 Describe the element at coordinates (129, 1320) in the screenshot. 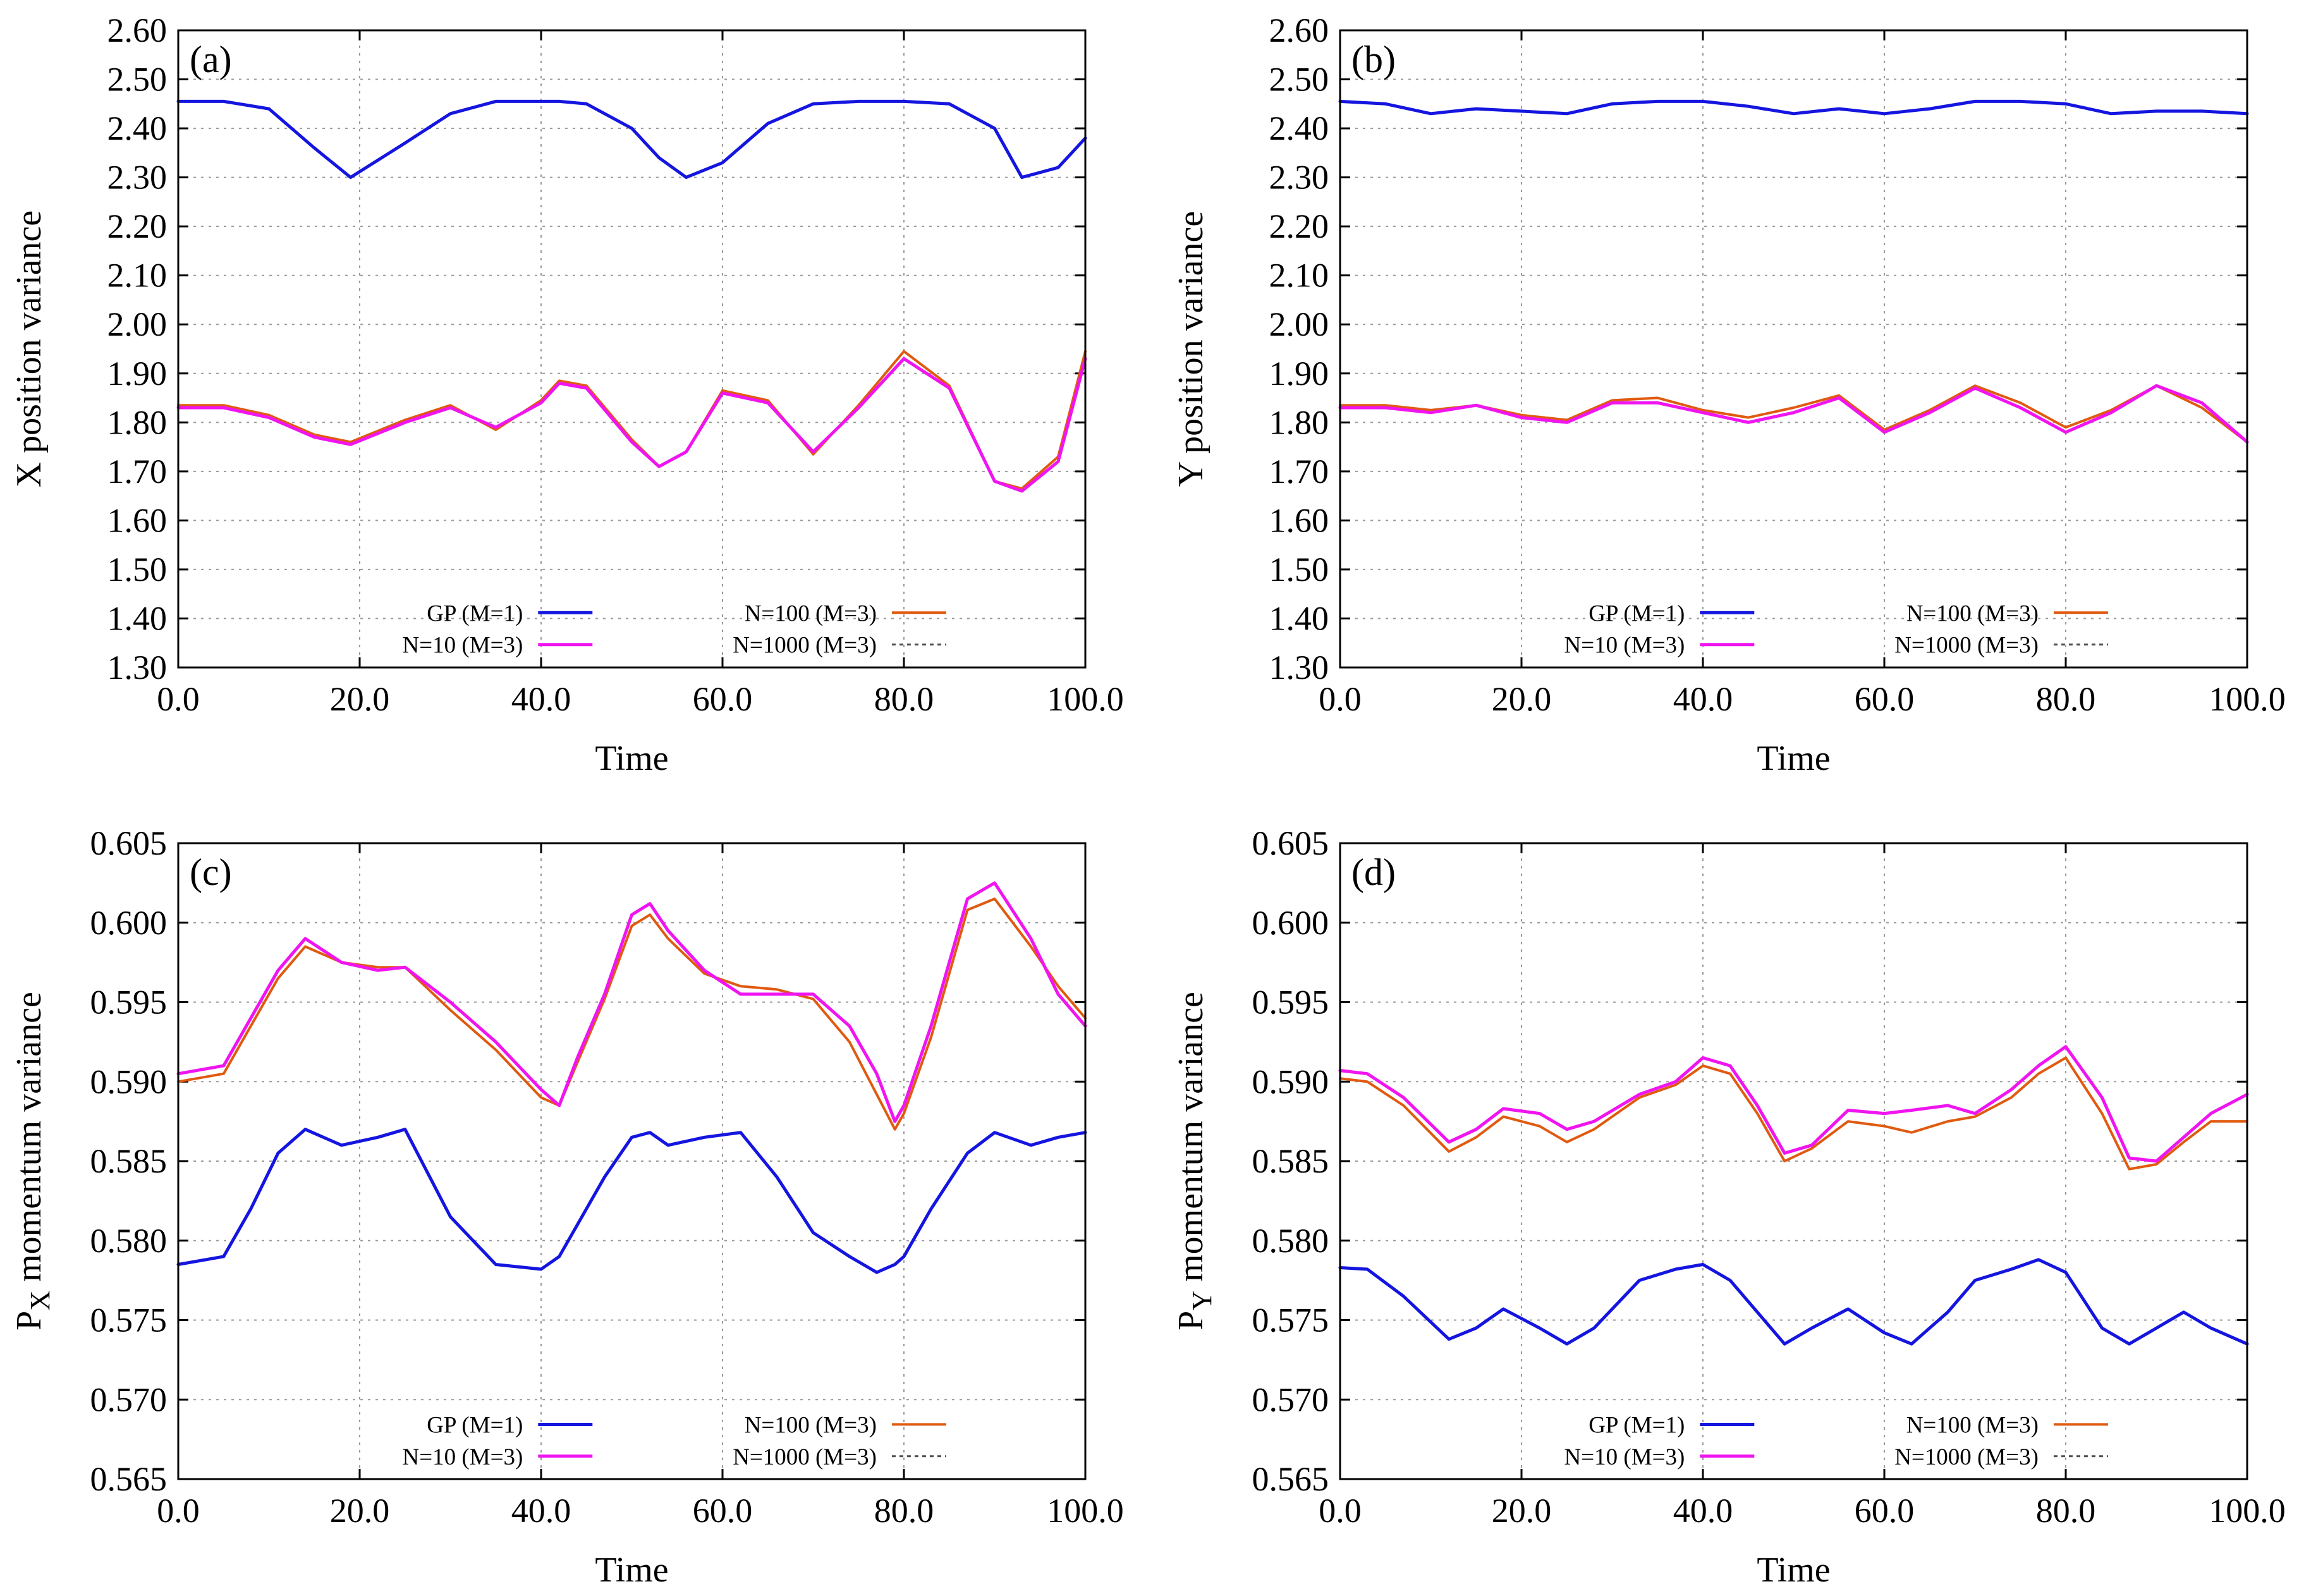

I see `y-tick-label: 0.575` at that location.